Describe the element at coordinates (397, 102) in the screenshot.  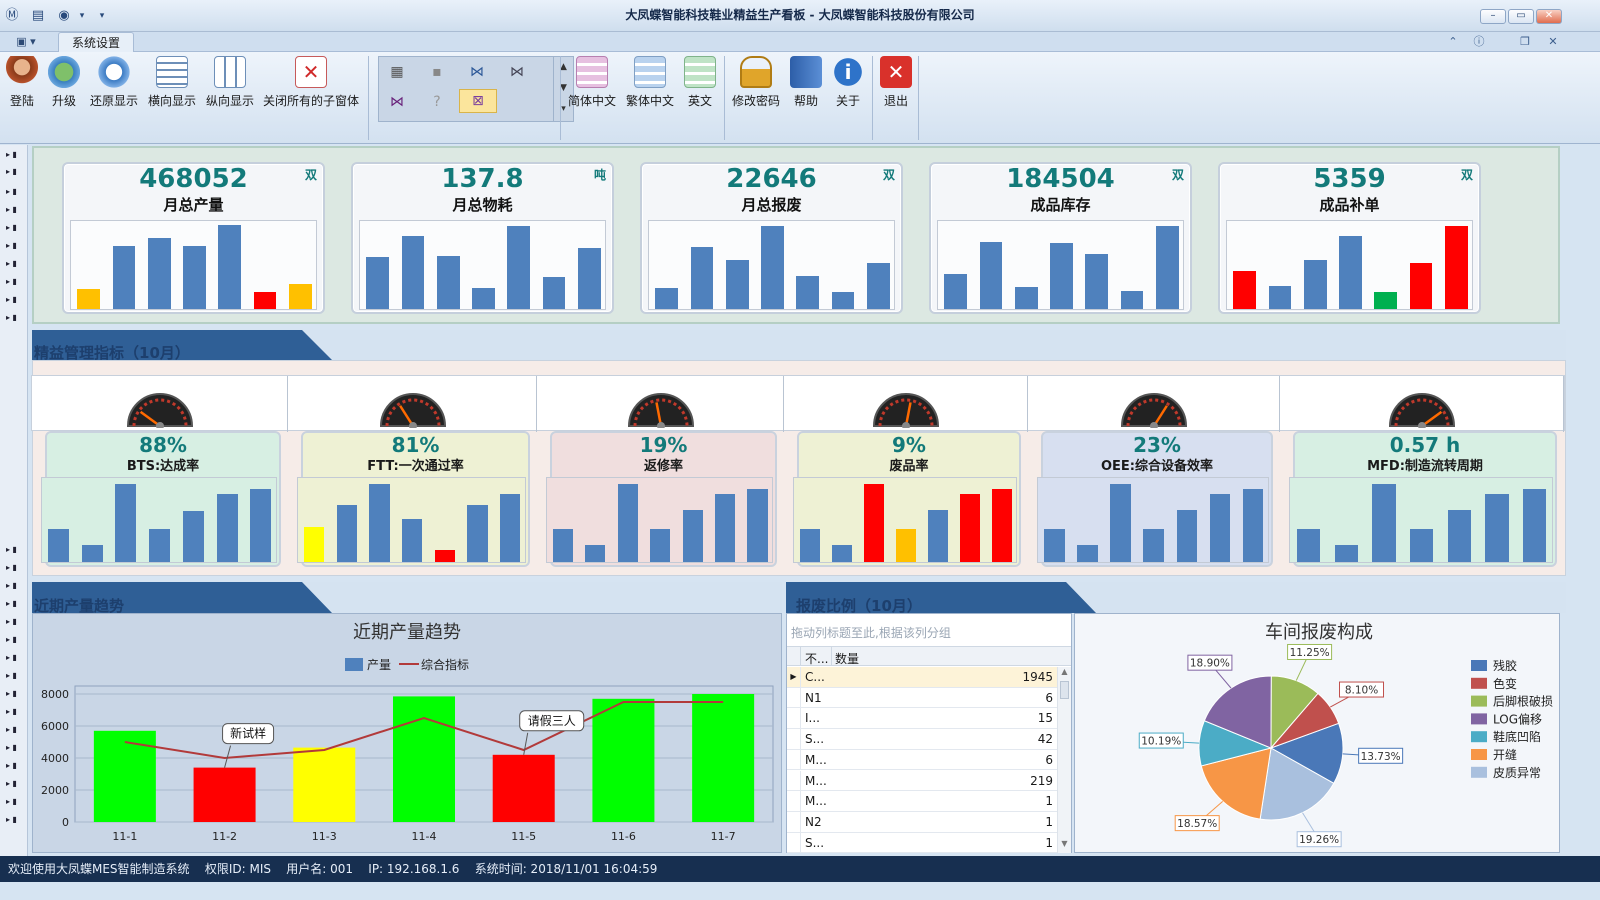
I see `skin-vs-purple-icon: ⋈` at that location.